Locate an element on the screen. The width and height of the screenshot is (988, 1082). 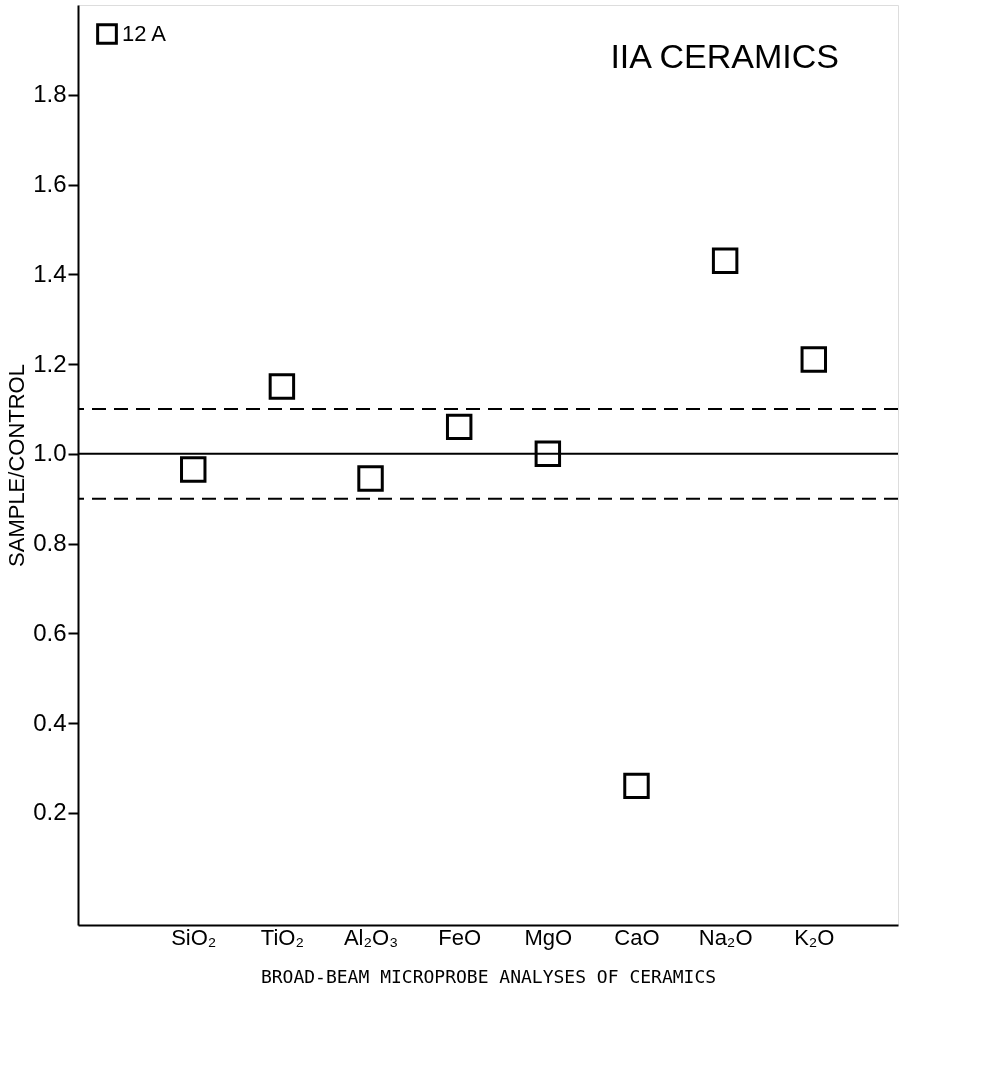
y-tick-label: 1.4 is located at coordinates (50, 273).